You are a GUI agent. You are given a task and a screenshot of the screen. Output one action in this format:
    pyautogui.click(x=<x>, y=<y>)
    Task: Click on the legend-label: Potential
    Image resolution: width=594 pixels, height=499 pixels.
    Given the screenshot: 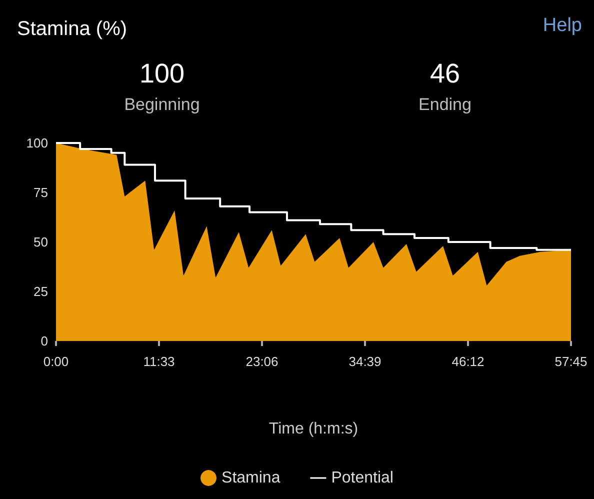 What is the action you would take?
    pyautogui.click(x=362, y=478)
    